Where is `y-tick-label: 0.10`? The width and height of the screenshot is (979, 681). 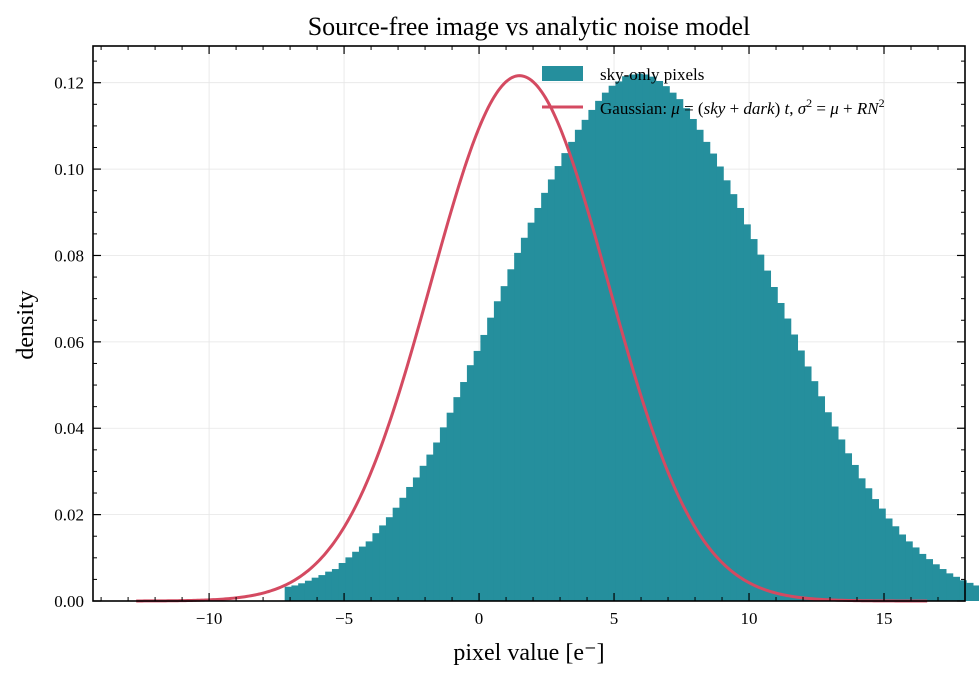
y-tick-label: 0.10 is located at coordinates (69, 169).